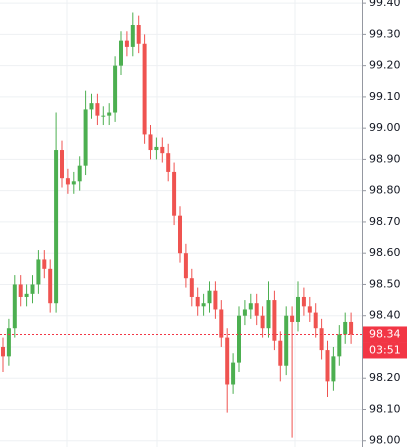 Image resolution: width=407 pixels, height=447 pixels. I want to click on y-tick-label: 99.20, so click(385, 65).